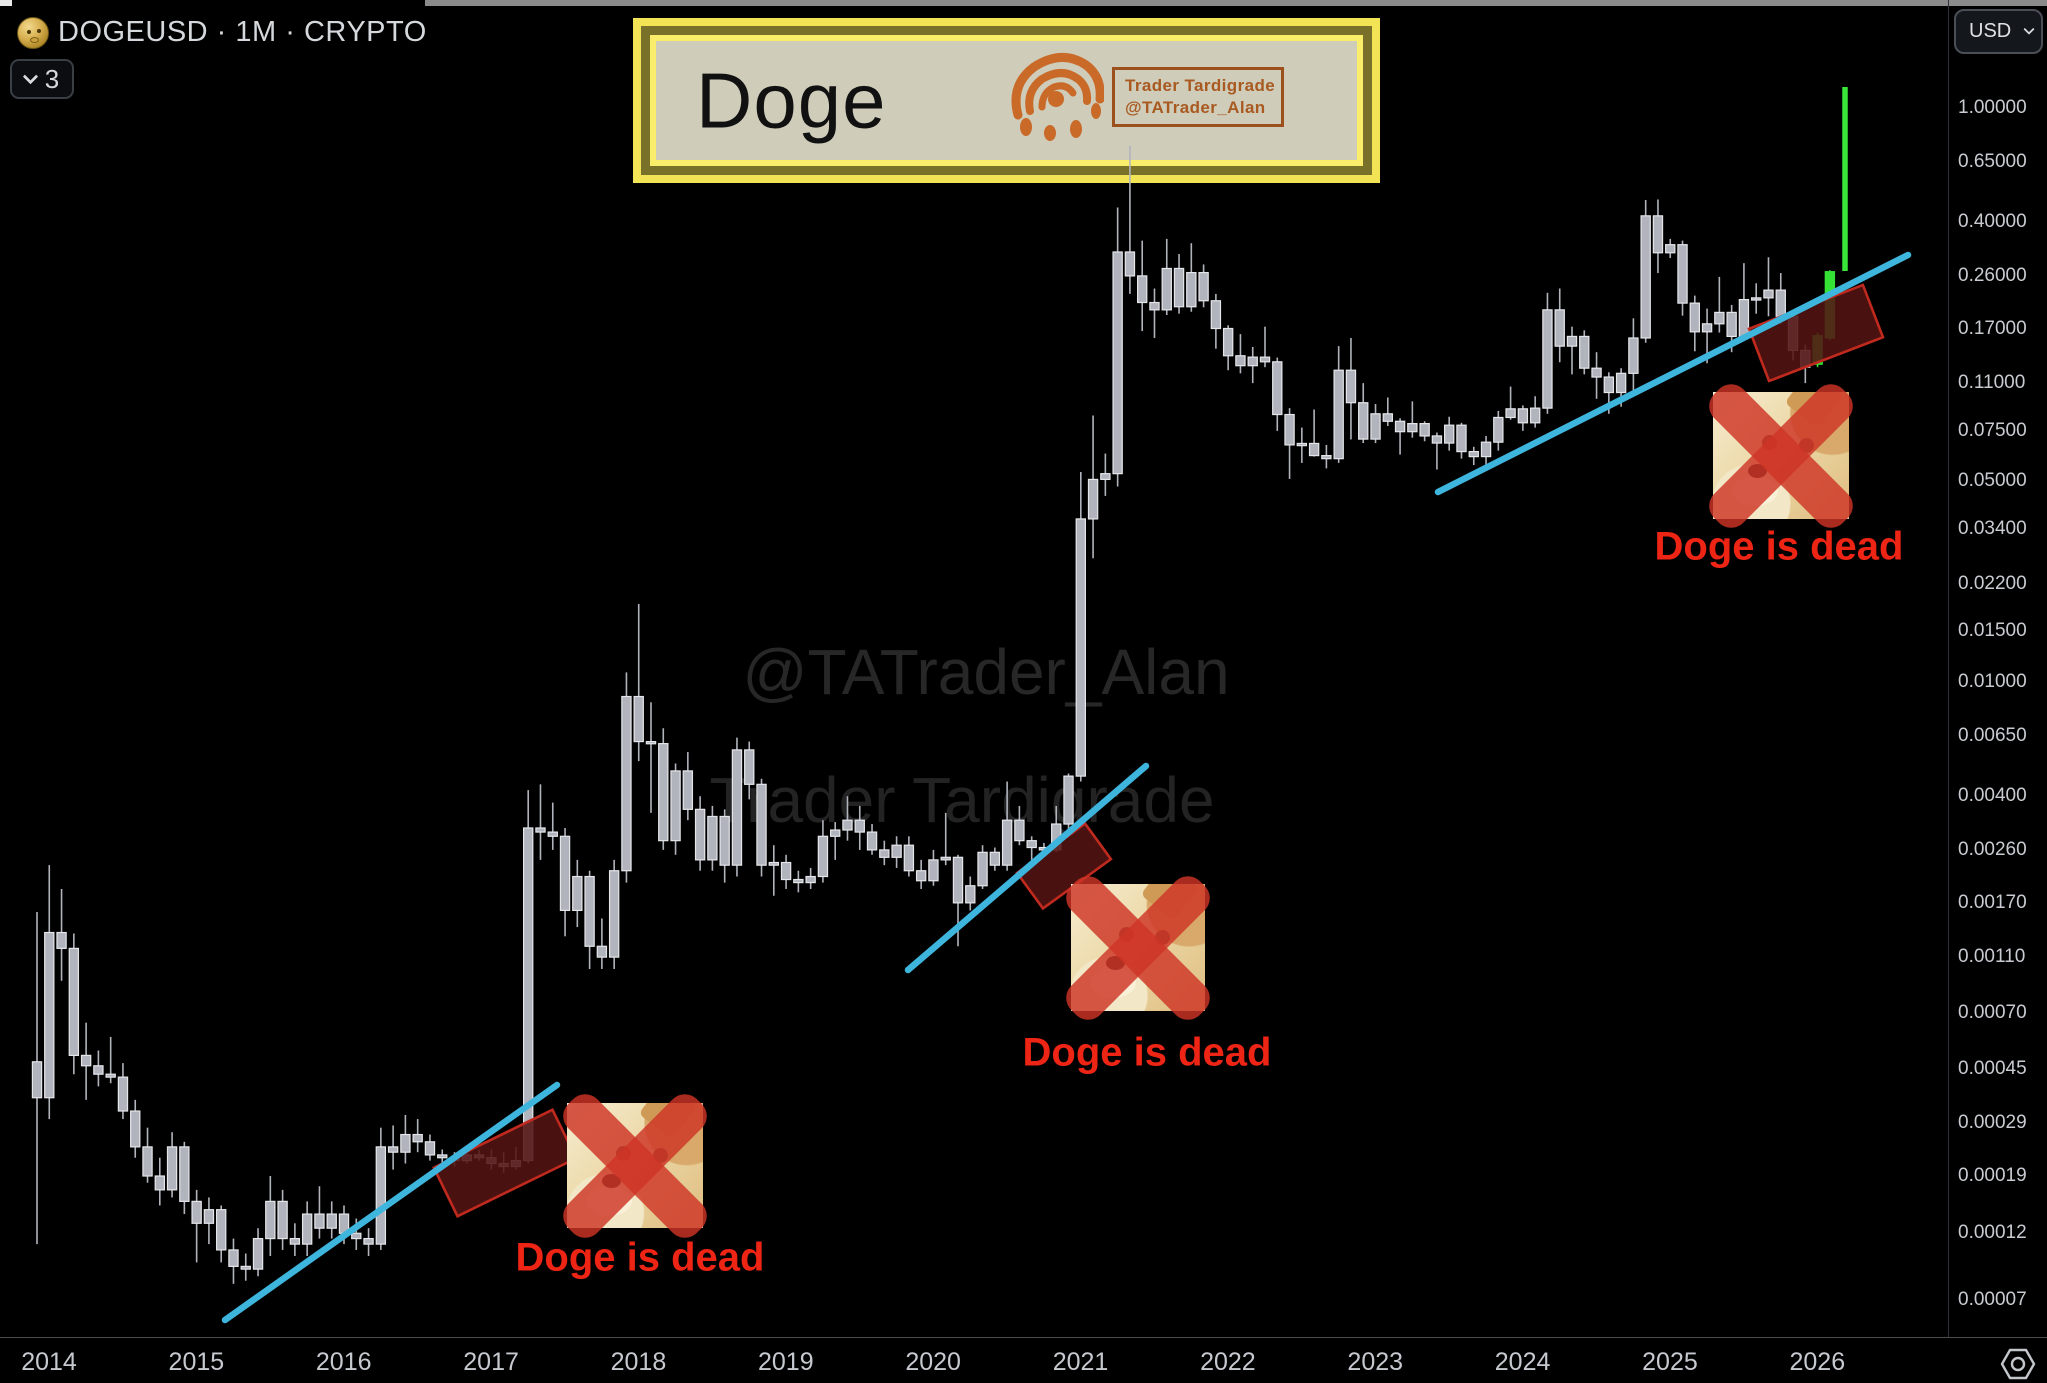  What do you see at coordinates (1670, 1362) in the screenshot?
I see `year-axis-label: 2025` at bounding box center [1670, 1362].